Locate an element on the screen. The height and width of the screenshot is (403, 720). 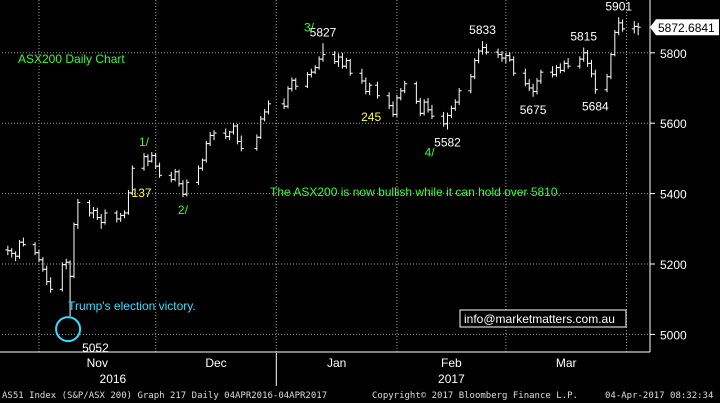
last-price-tag: 5872.6841 is located at coordinates (684, 27).